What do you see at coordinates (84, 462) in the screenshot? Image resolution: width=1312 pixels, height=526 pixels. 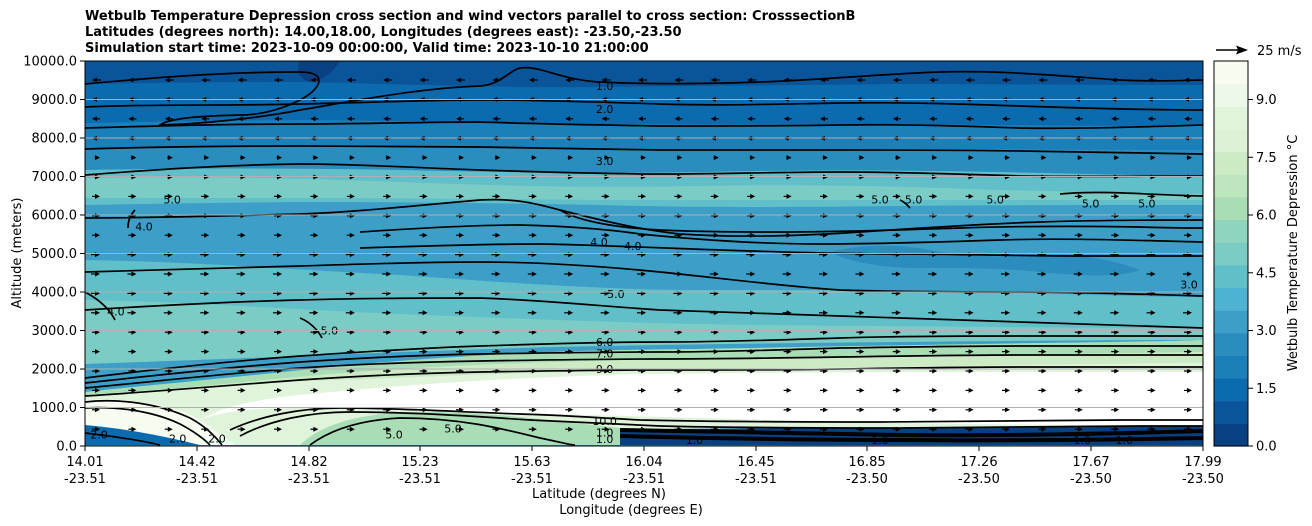 I see `x-tick-label-lat: 14.01` at bounding box center [84, 462].